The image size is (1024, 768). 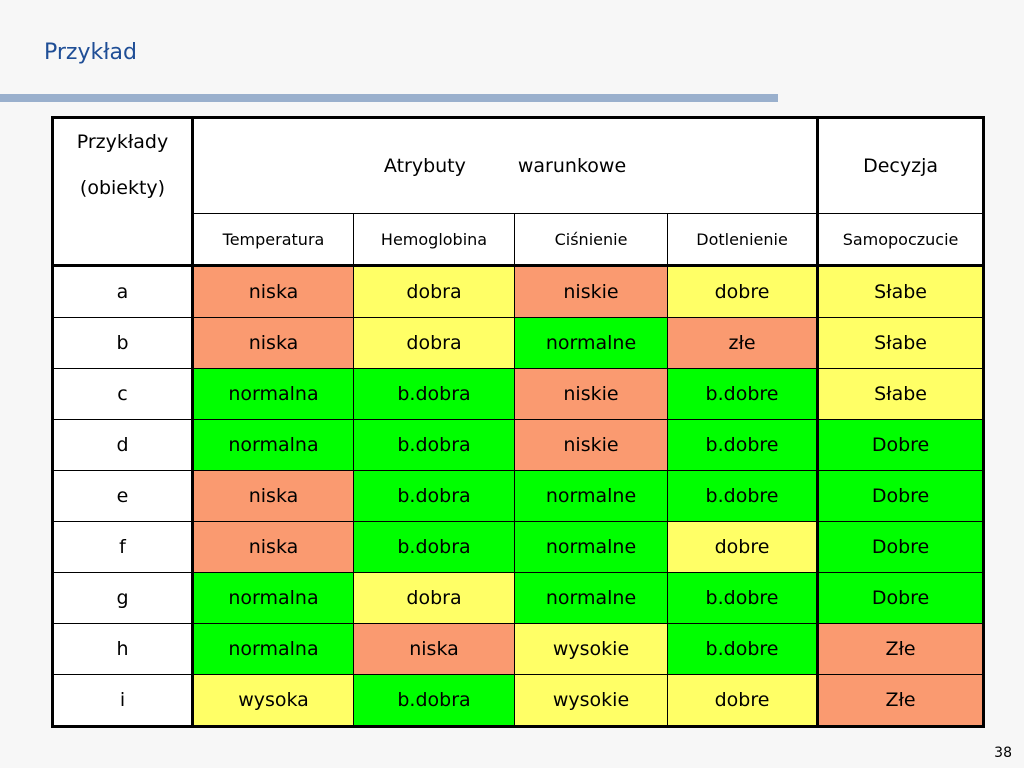 I want to click on column-header-temperatura: Temperatura, so click(x=273, y=239).